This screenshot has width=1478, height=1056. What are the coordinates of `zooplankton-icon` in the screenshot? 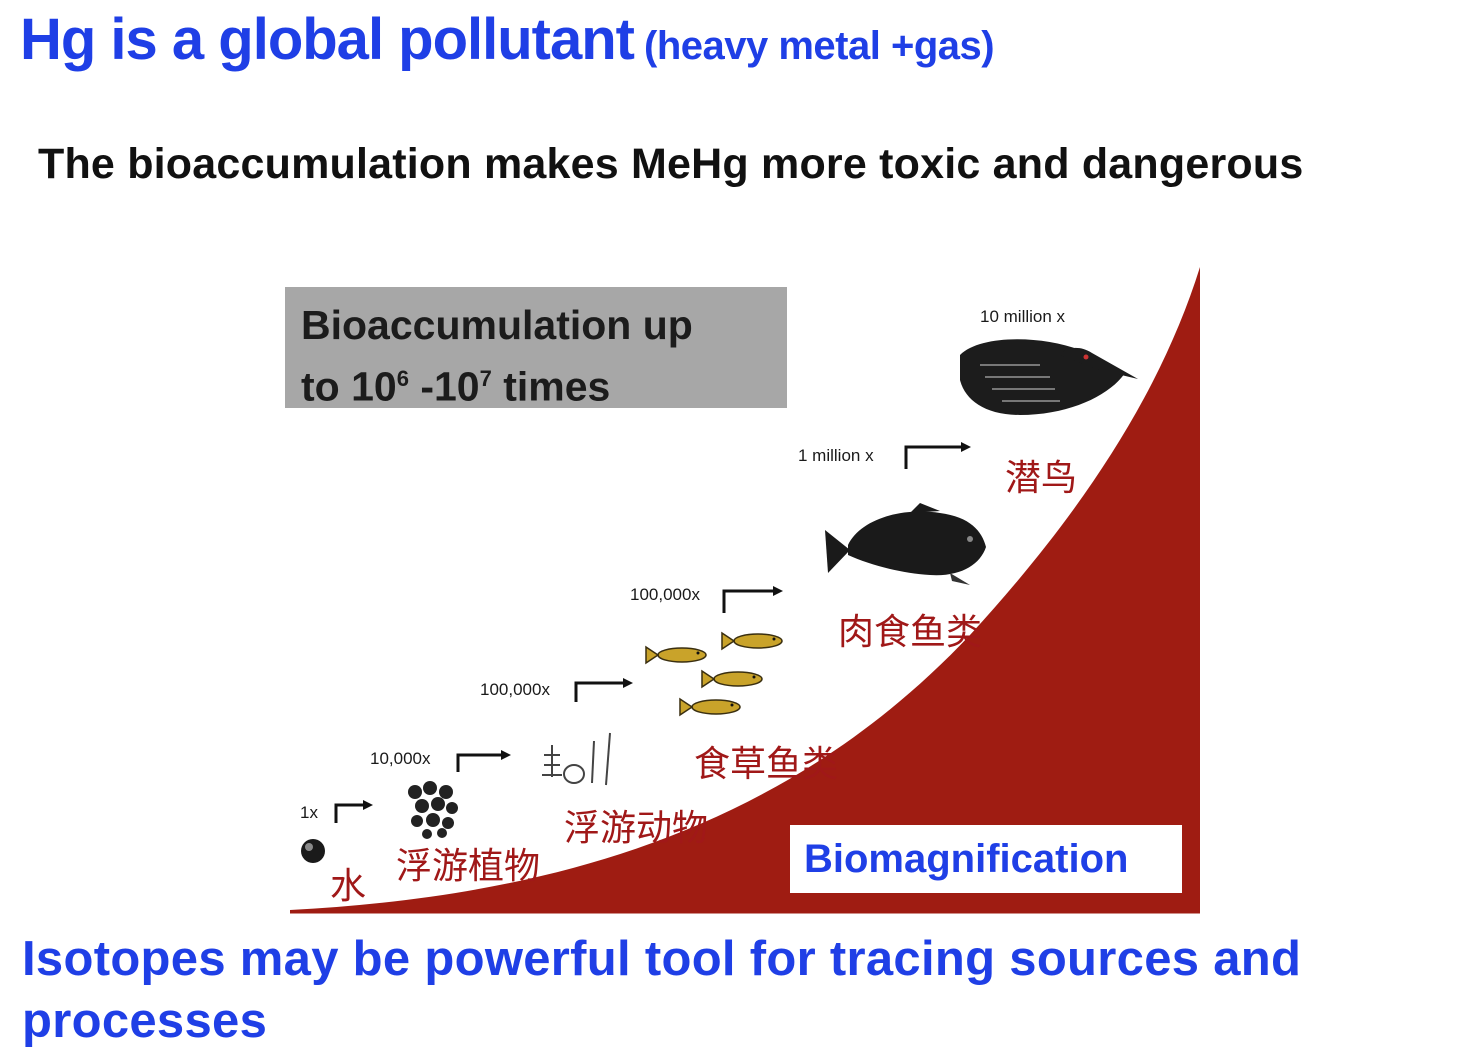 It's located at (576, 759).